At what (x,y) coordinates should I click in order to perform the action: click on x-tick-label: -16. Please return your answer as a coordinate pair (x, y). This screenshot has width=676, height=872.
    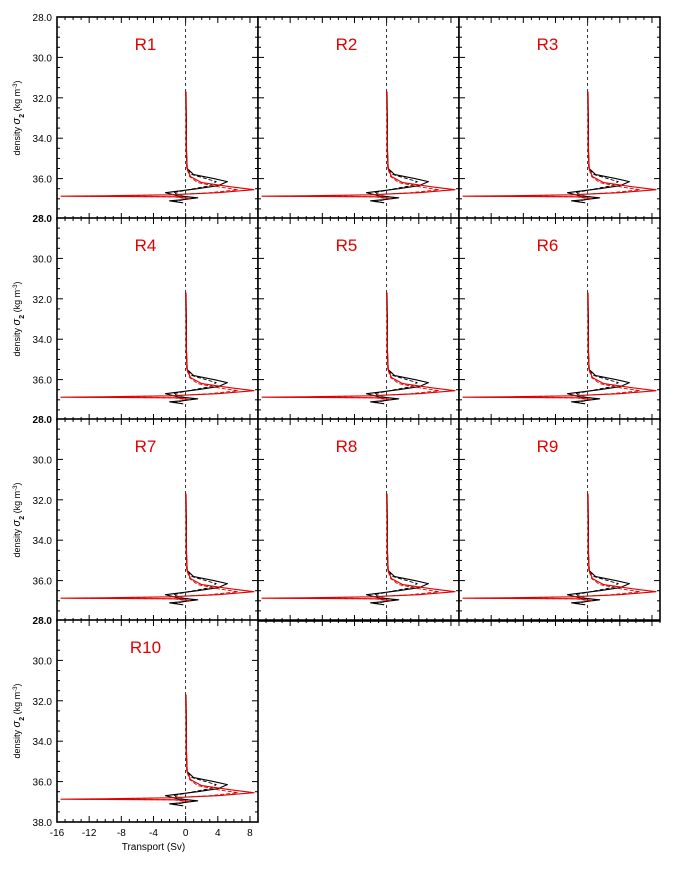
    Looking at the image, I should click on (57, 833).